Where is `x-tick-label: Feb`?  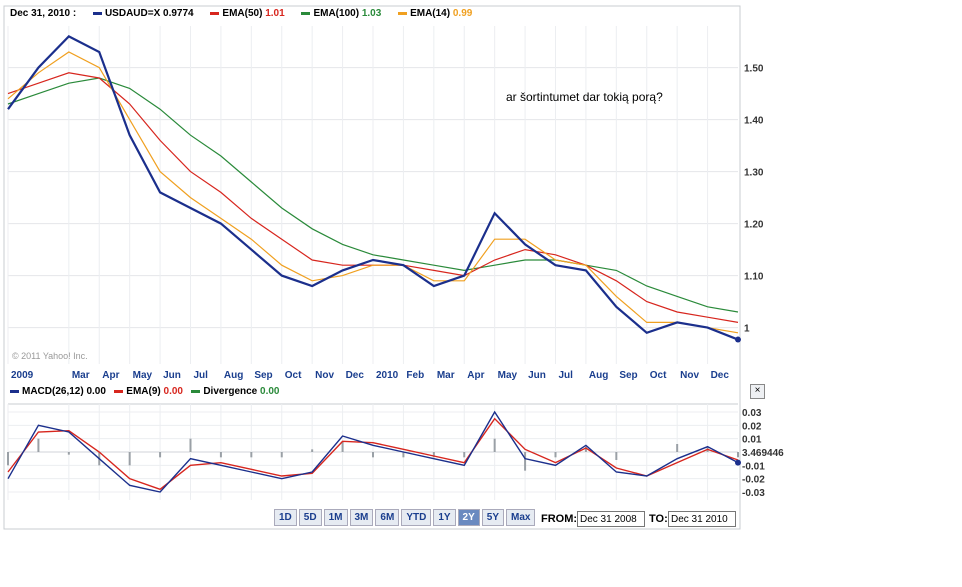
x-tick-label: Feb is located at coordinates (415, 375).